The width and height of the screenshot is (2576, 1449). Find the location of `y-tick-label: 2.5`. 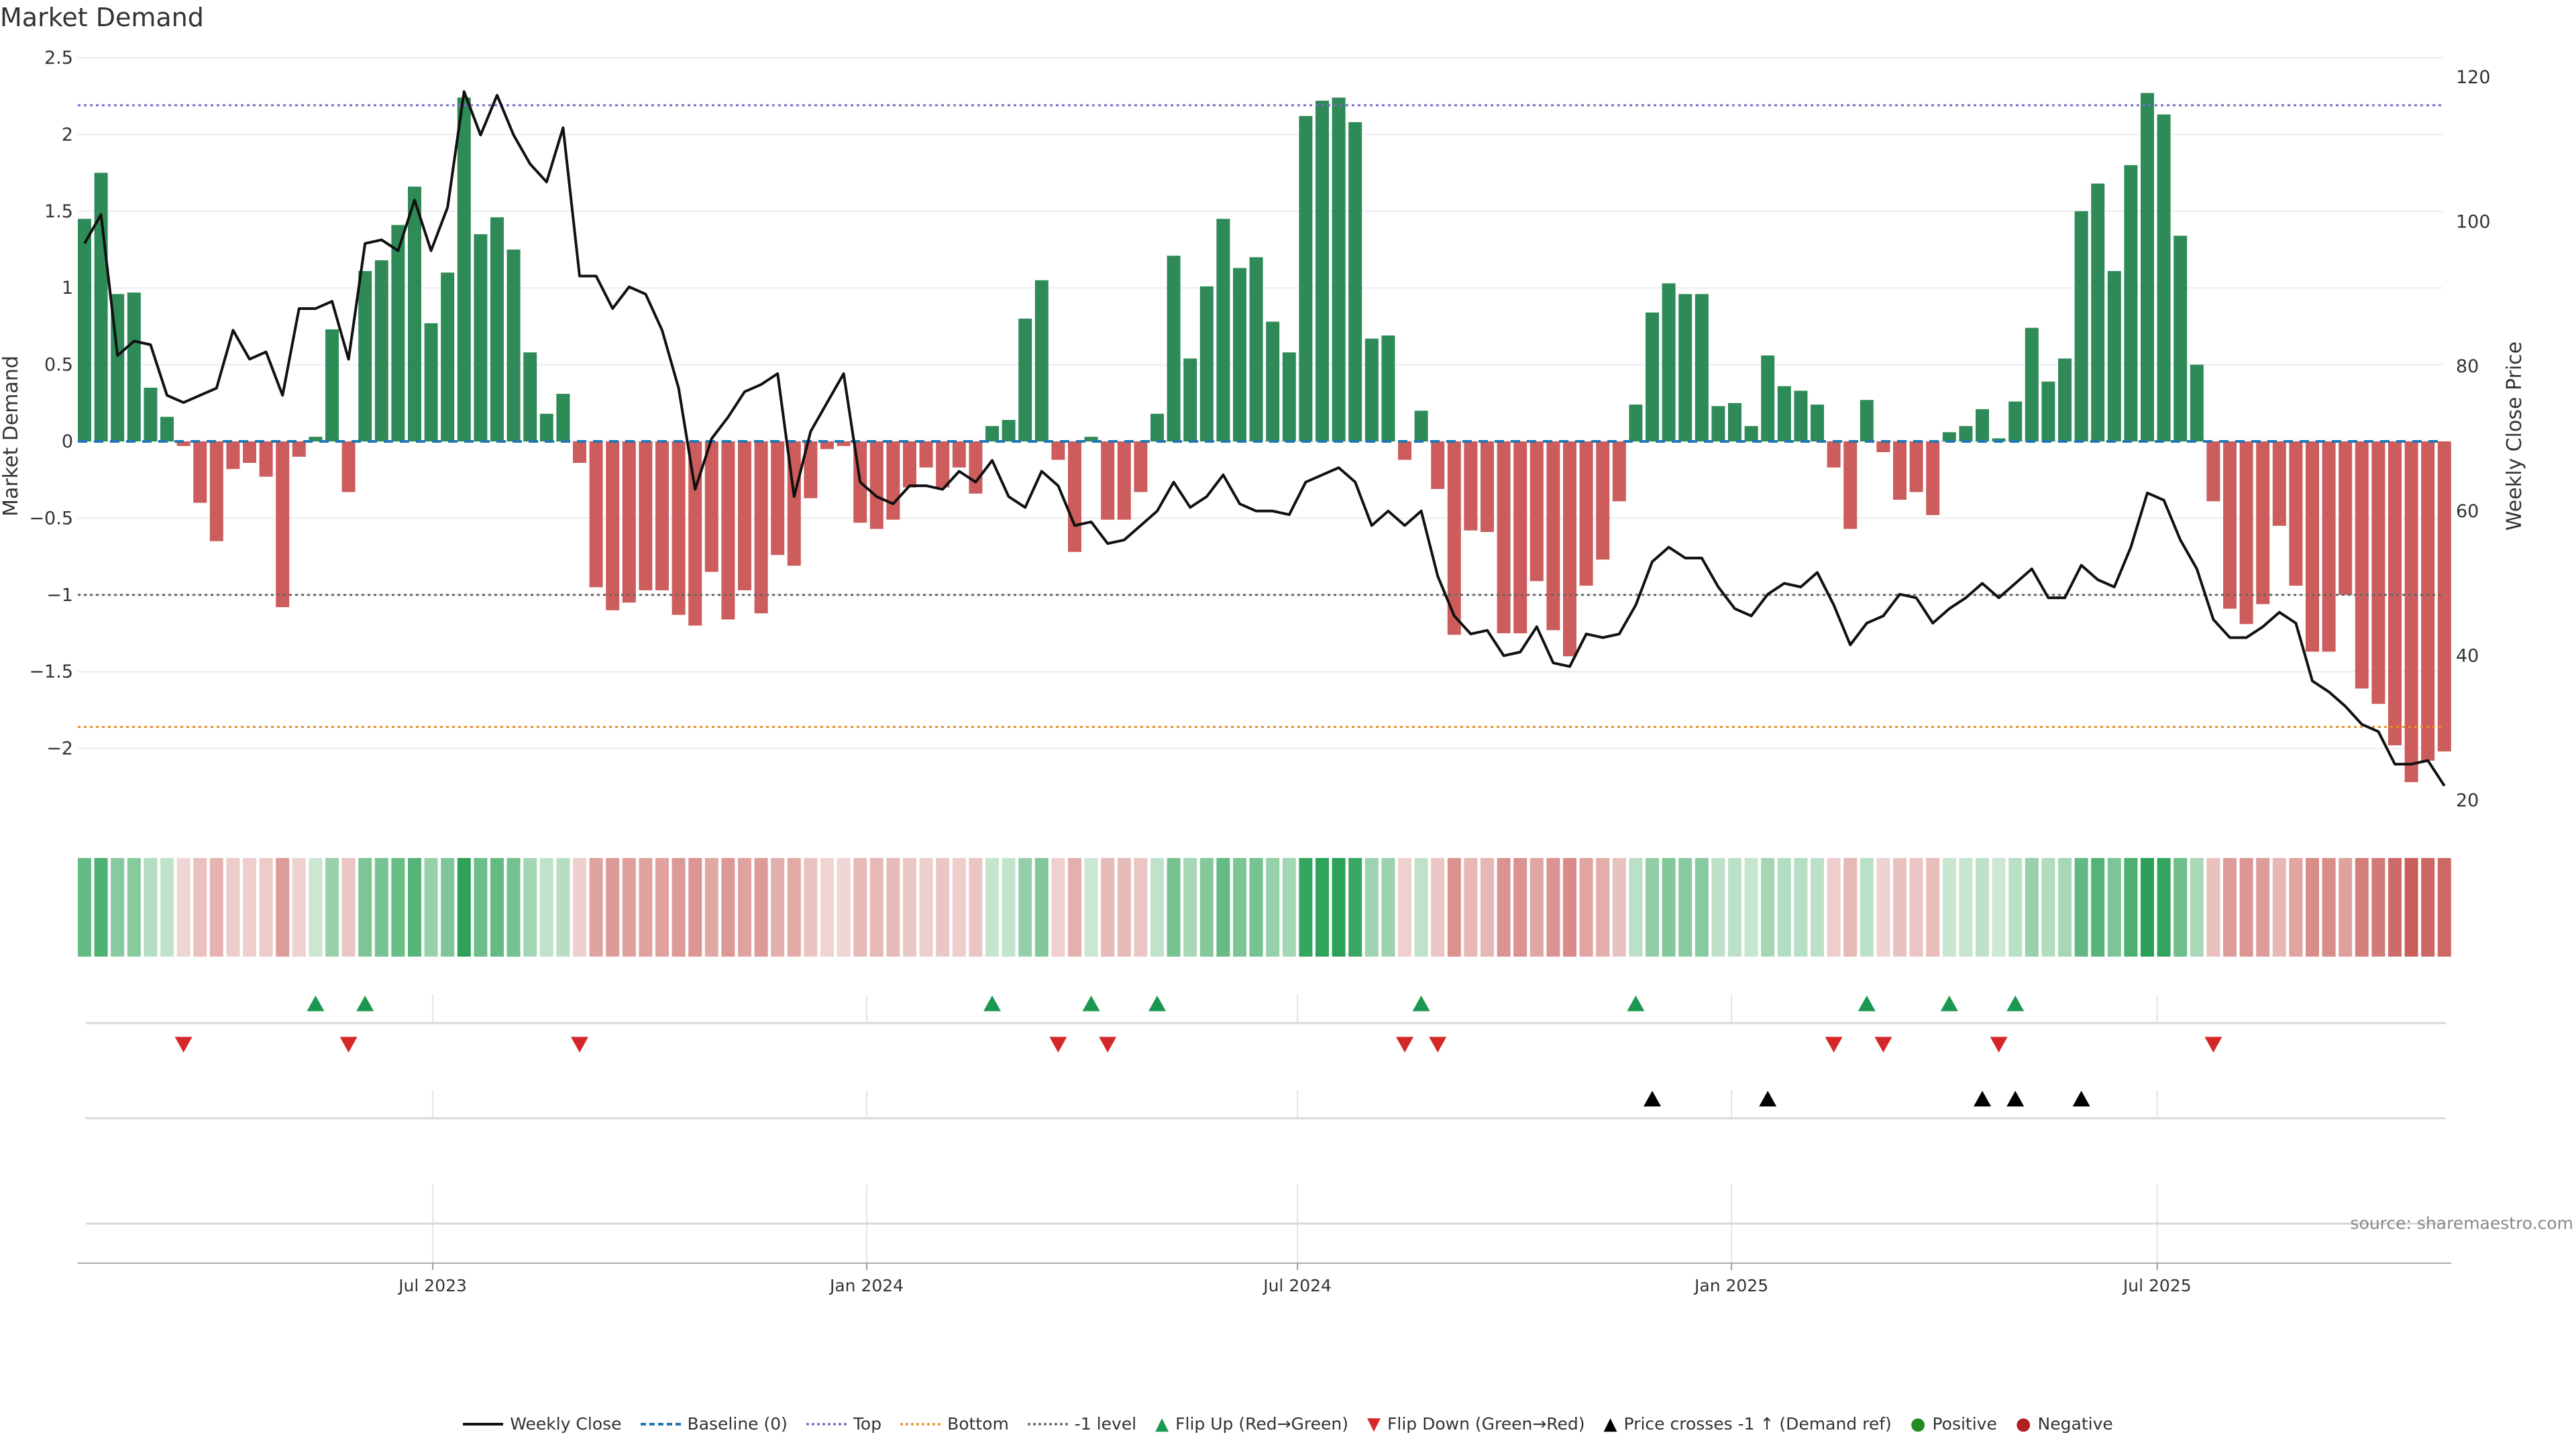

y-tick-label: 2.5 is located at coordinates (58, 58).